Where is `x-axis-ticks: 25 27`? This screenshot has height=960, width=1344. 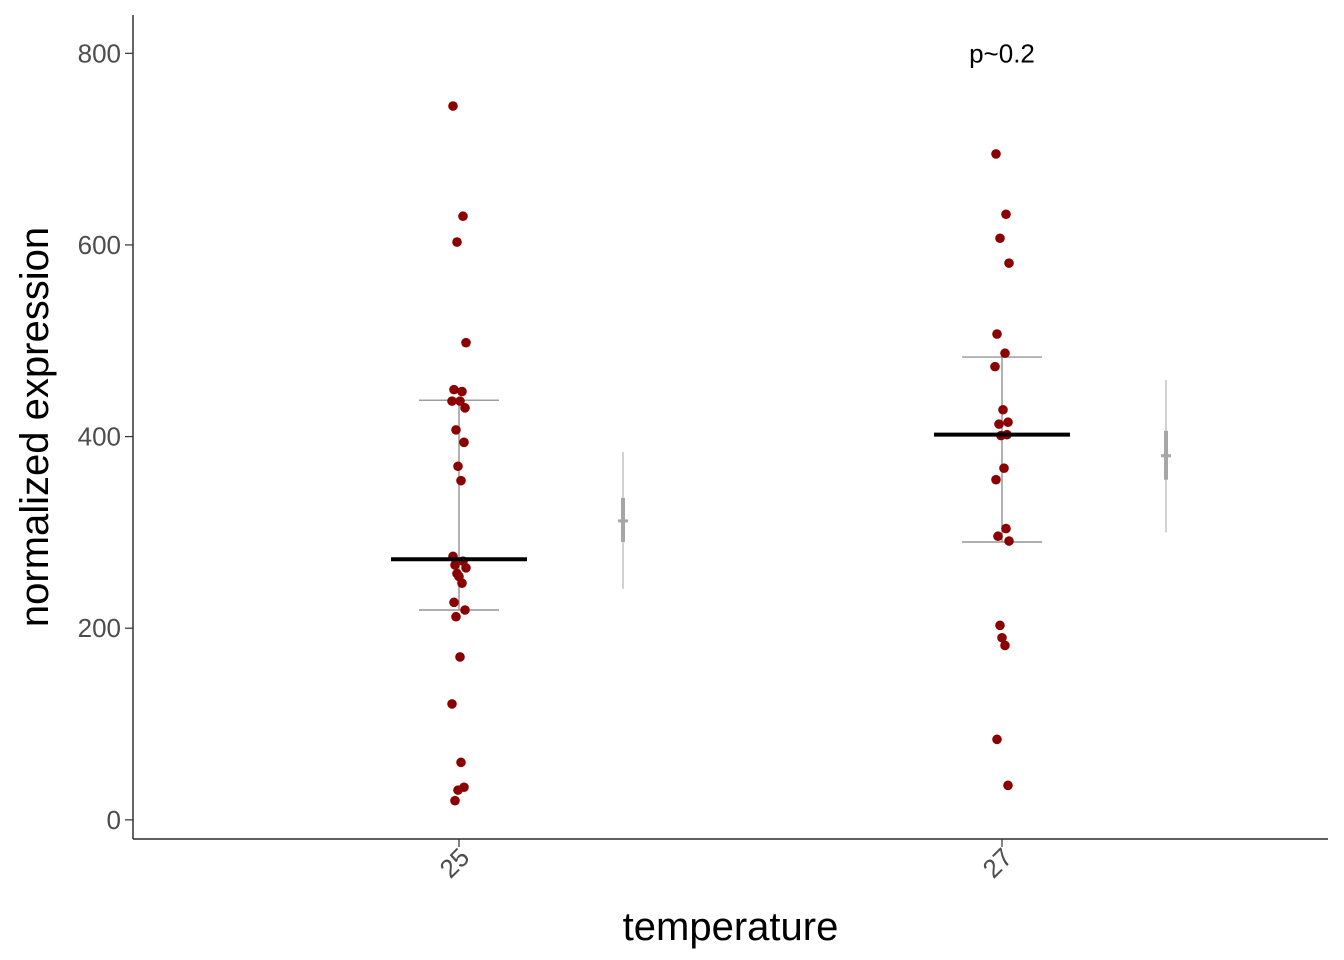
x-axis-ticks: 25 27 is located at coordinates (726, 861).